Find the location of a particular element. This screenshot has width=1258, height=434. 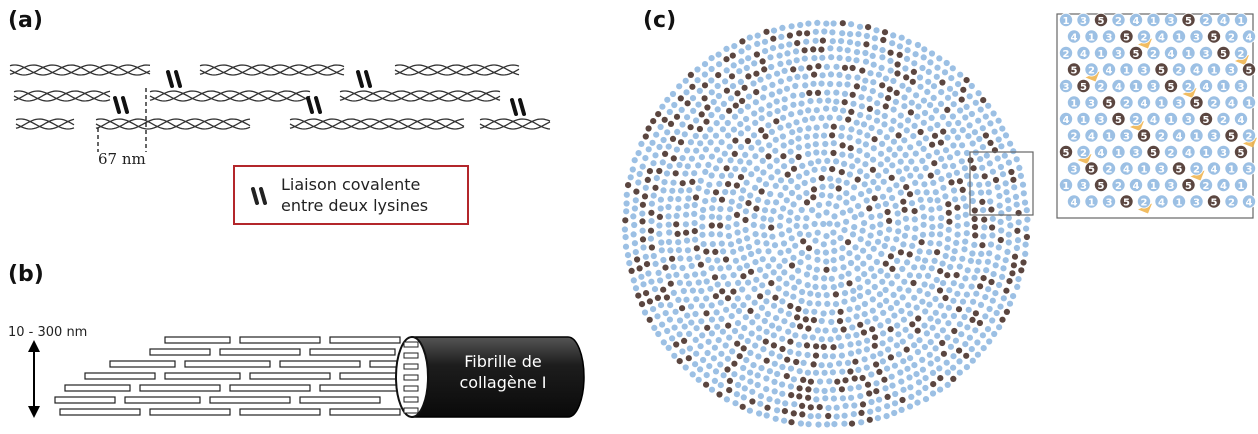

fibril-line-1: Fibrille de is located at coordinates (503, 361).